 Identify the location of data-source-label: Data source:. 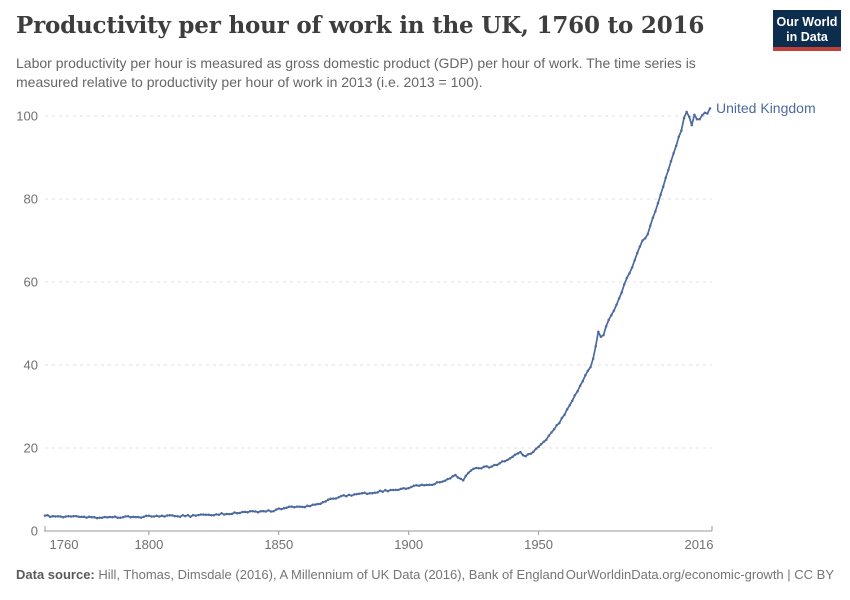
(55, 574).